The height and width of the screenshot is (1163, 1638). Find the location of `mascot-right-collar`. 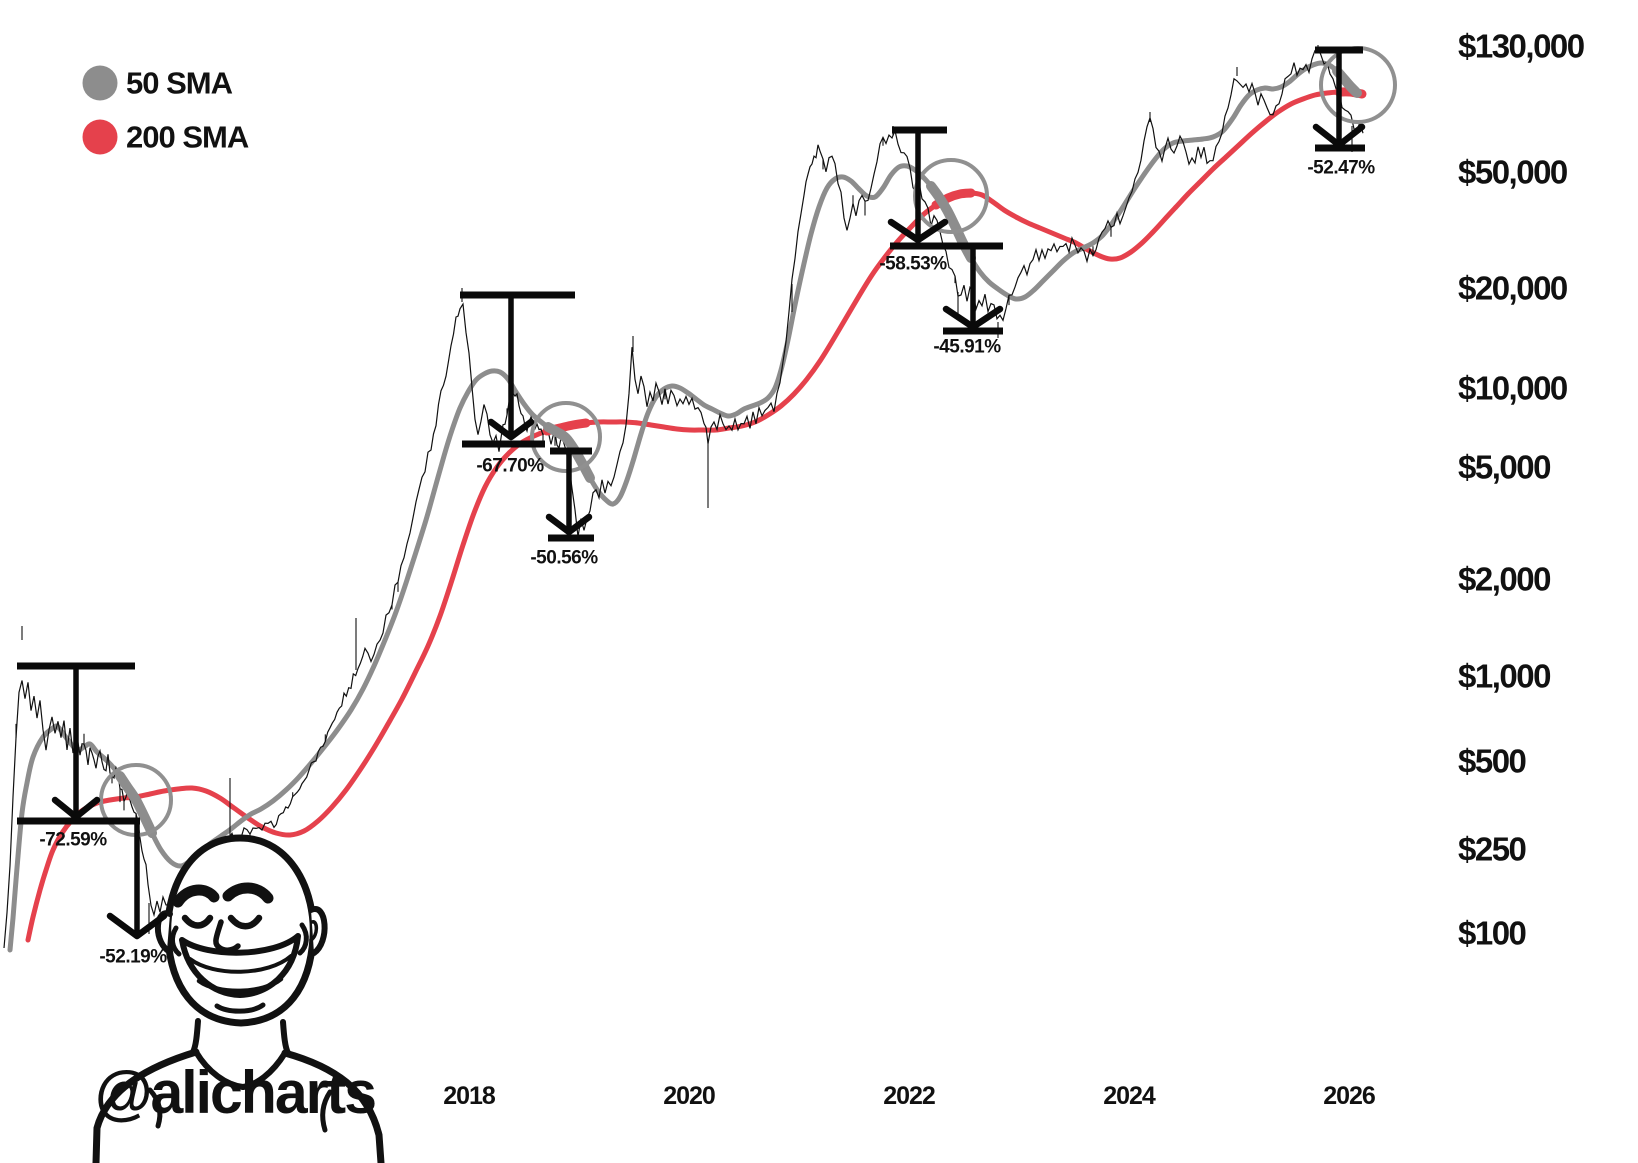

mascot-right-collar is located at coordinates (264, 1070).